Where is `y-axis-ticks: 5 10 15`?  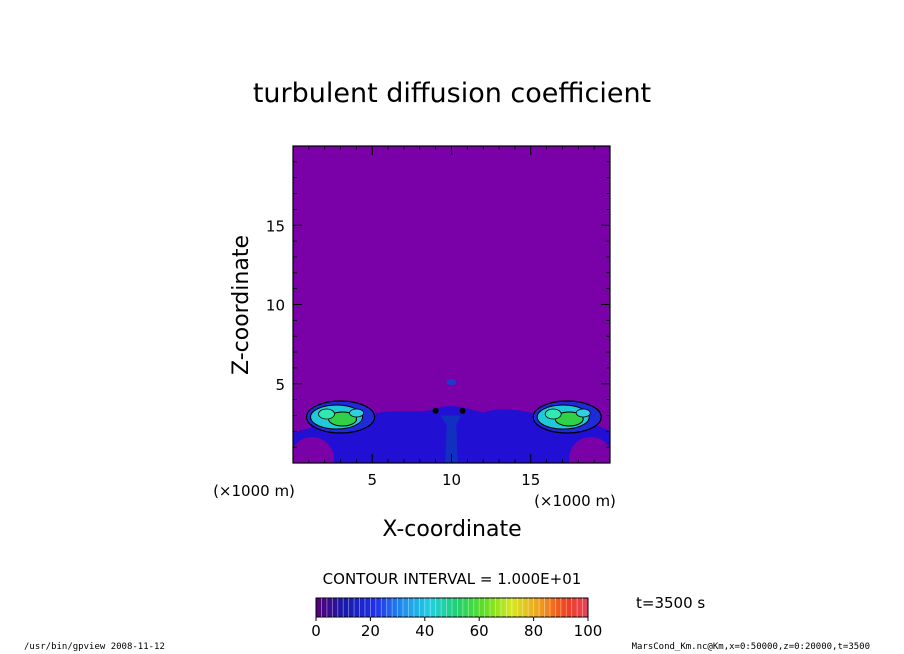
y-axis-ticks: 5 10 15 is located at coordinates (438, 305).